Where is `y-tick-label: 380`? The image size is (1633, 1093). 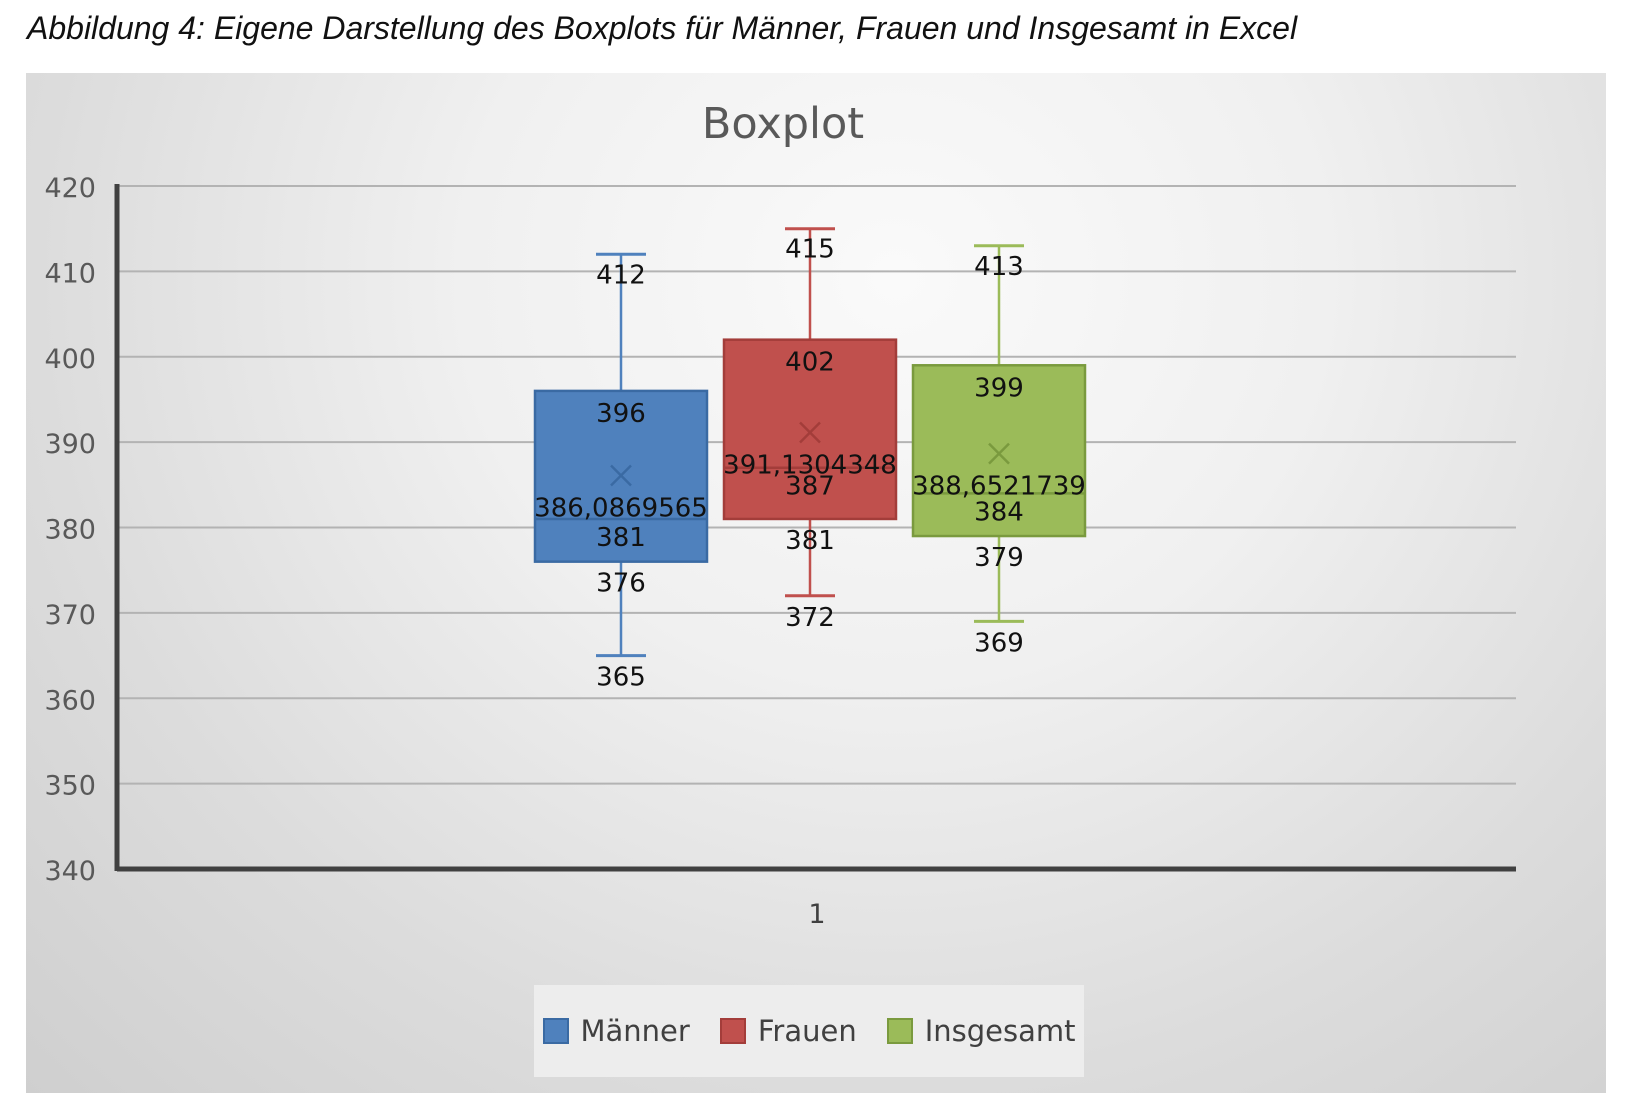 y-tick-label: 380 is located at coordinates (70, 530).